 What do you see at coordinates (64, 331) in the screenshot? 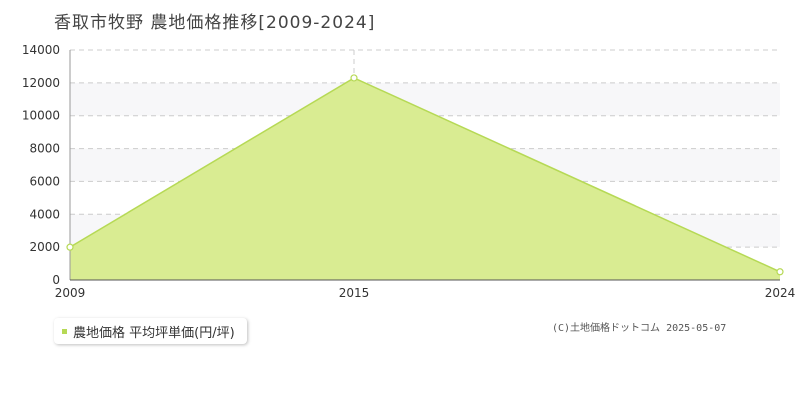
I see `legend-swatch` at bounding box center [64, 331].